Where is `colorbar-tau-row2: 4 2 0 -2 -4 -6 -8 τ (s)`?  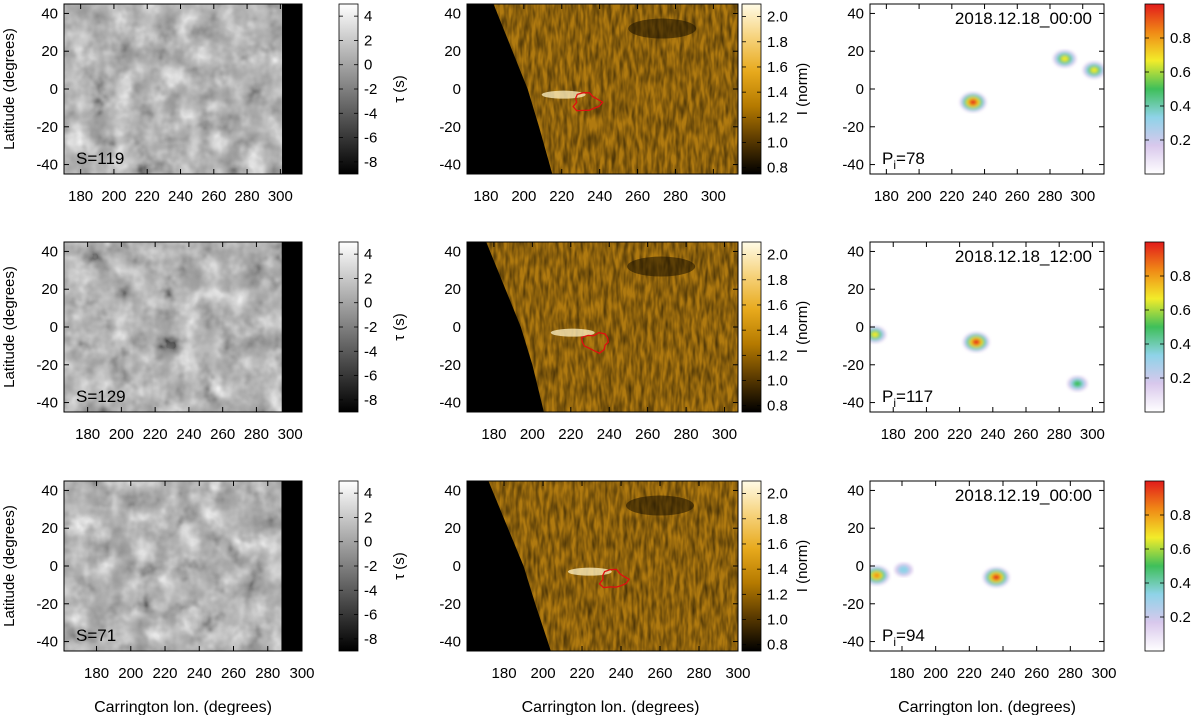
colorbar-tau-row2: 4 2 0 -2 -4 -6 -8 τ (s) is located at coordinates (373, 327).